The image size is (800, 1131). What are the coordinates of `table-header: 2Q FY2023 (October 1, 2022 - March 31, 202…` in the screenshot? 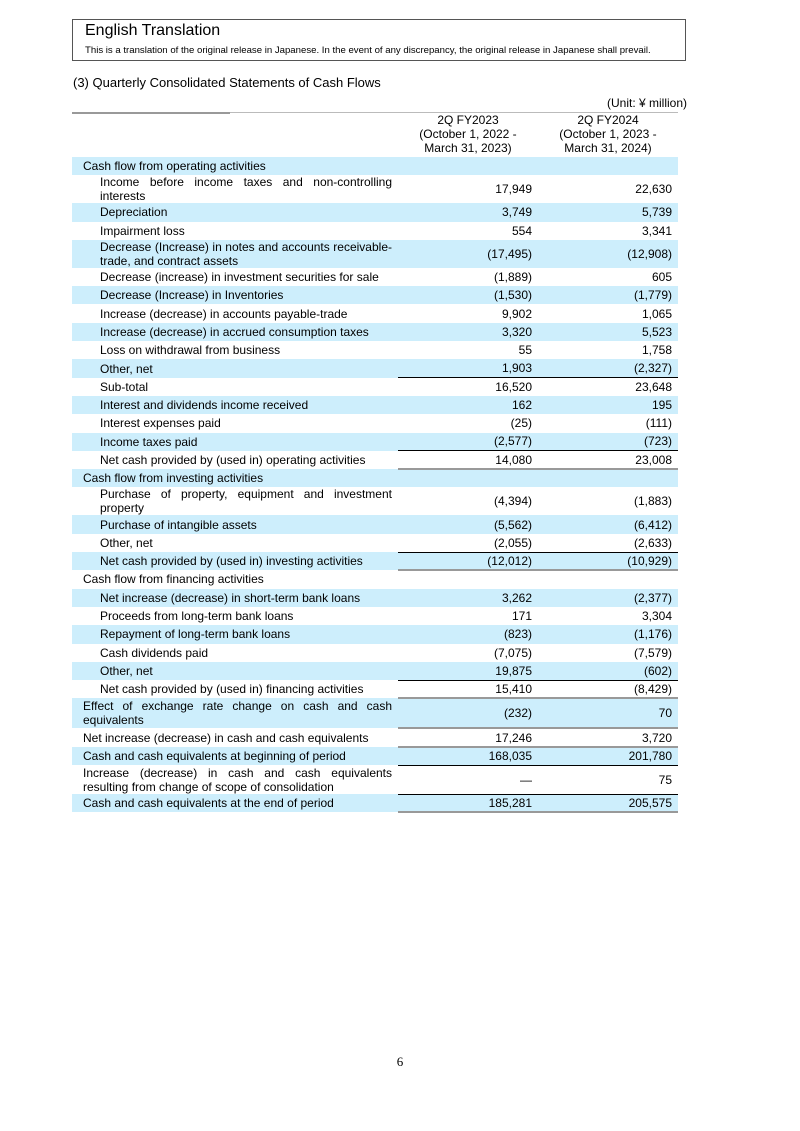 It's located at (375, 135).